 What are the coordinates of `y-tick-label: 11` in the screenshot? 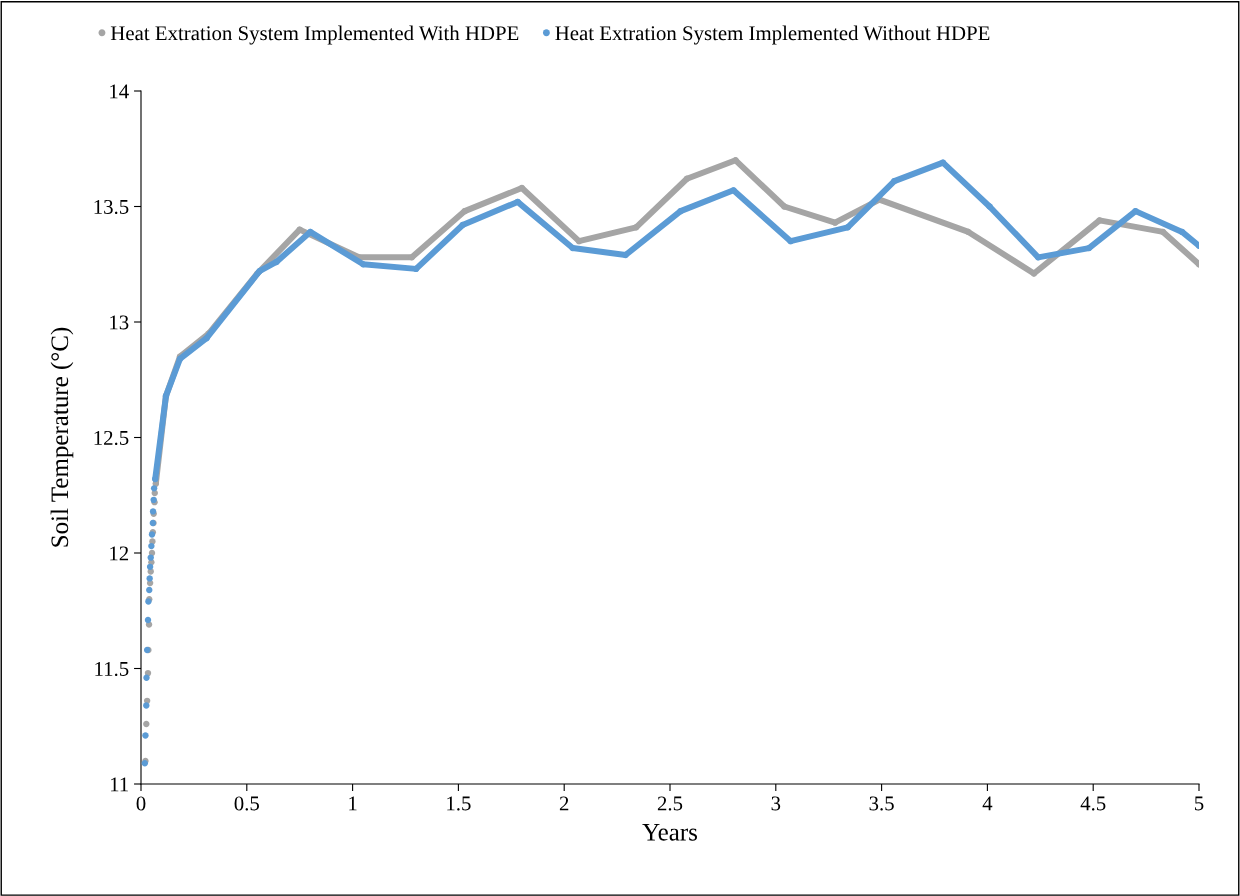 It's located at (119, 784).